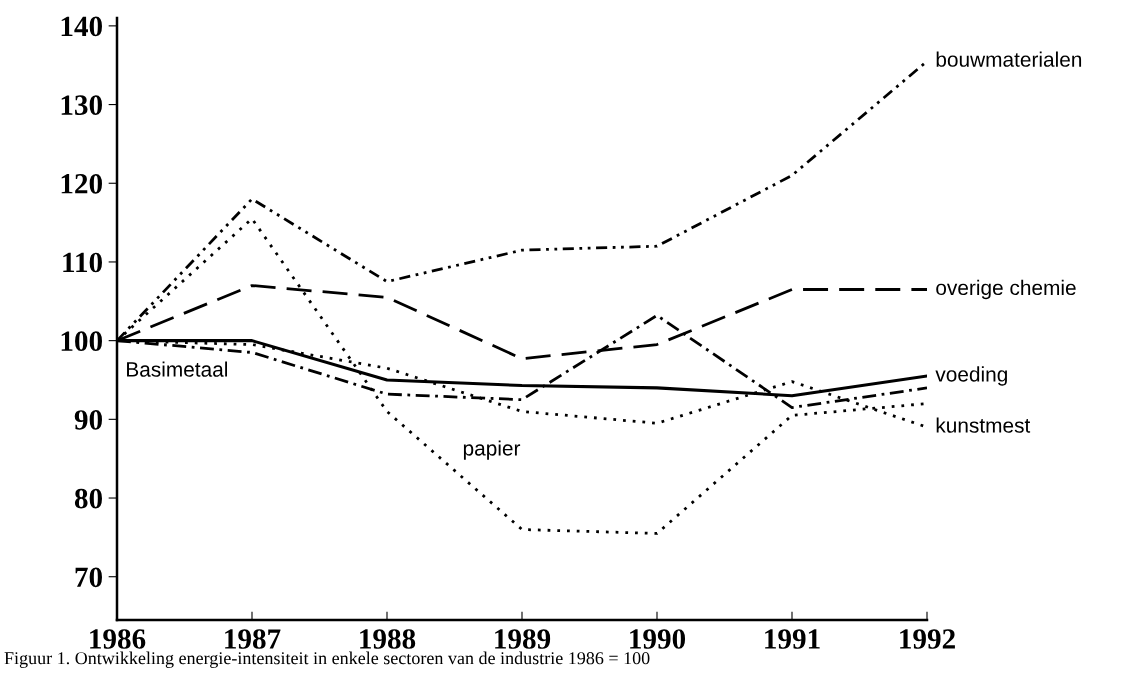  What do you see at coordinates (971, 376) in the screenshot?
I see `series-label: voeding` at bounding box center [971, 376].